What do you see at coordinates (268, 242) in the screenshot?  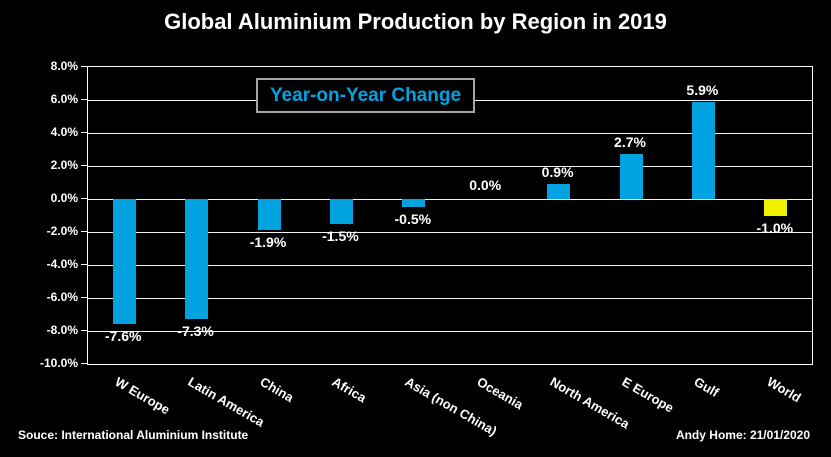 I see `data-label-china: -1.9%` at bounding box center [268, 242].